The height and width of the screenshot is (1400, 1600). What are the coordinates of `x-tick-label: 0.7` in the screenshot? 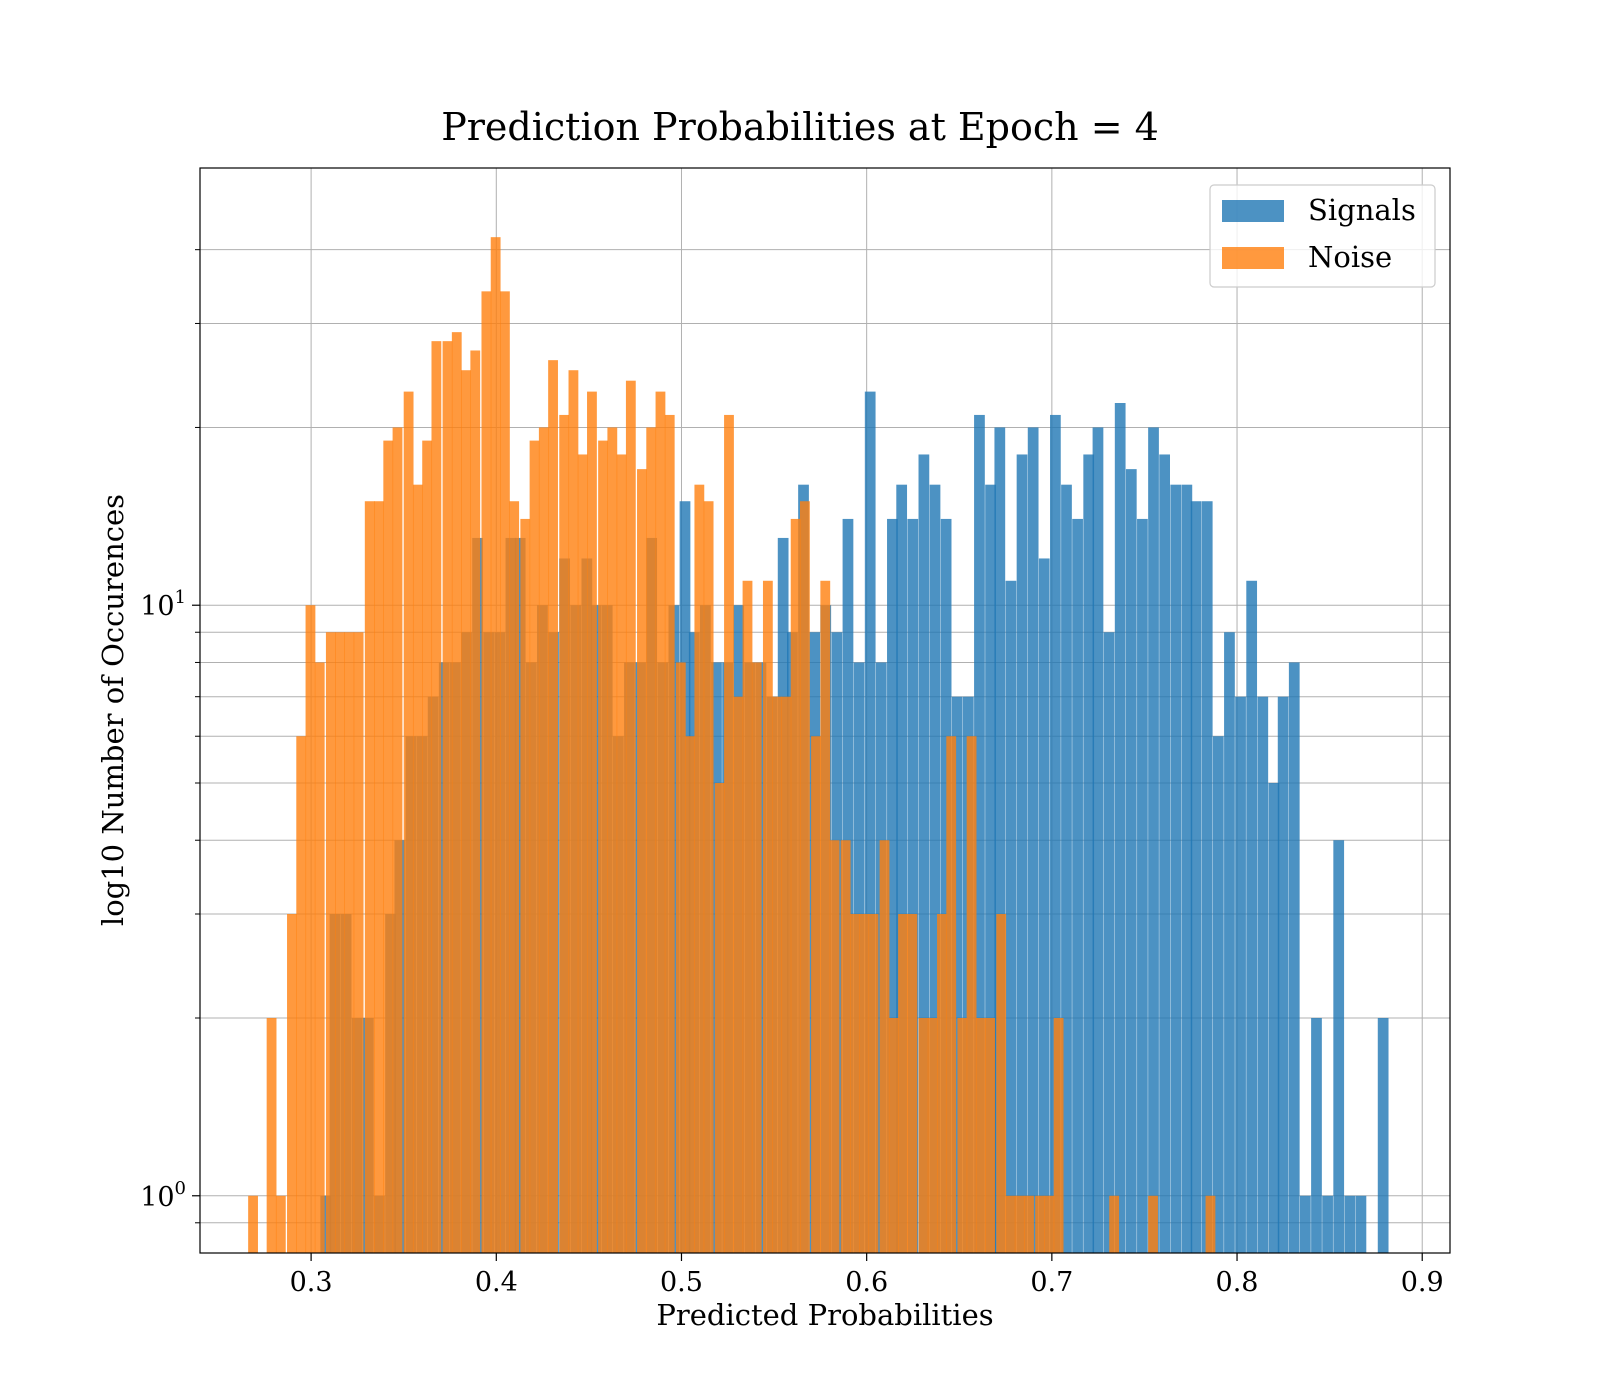 It's located at (1051, 1282).